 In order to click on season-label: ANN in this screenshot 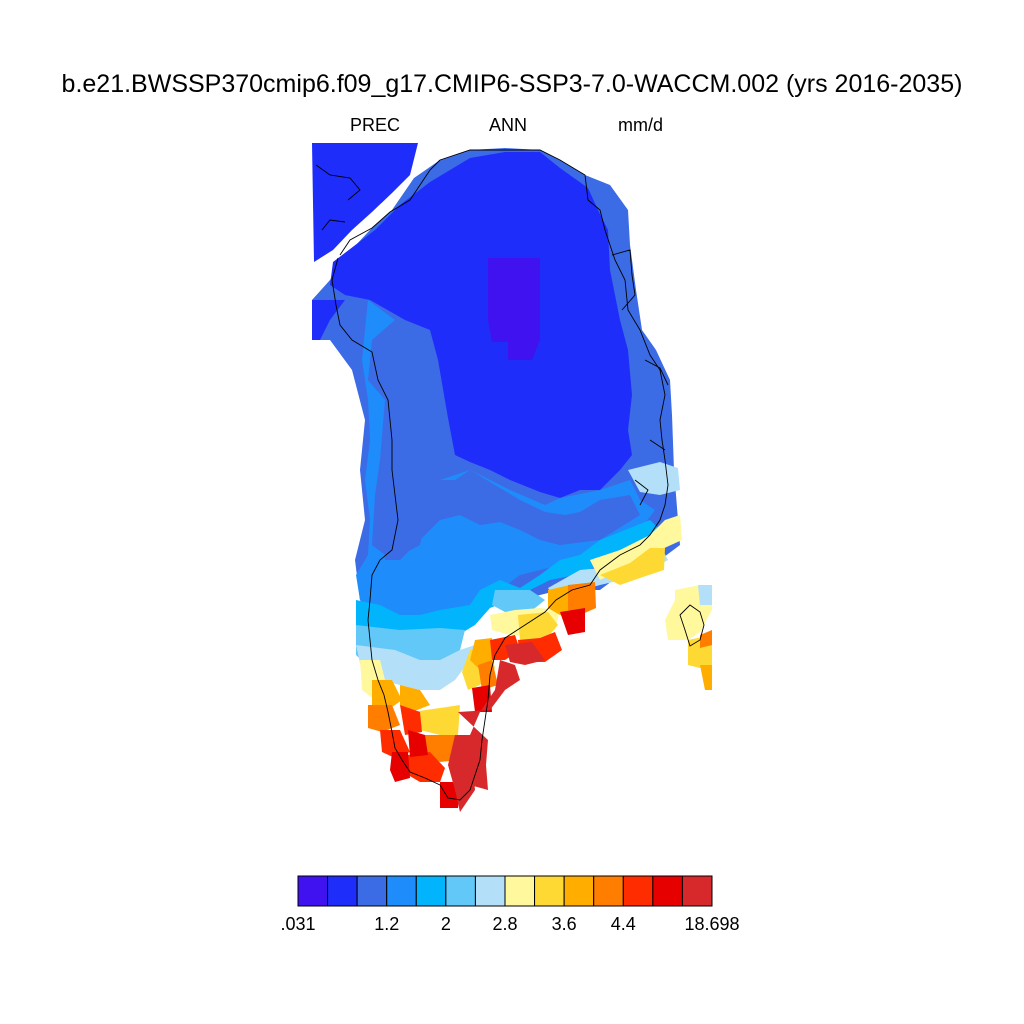, I will do `click(508, 125)`.